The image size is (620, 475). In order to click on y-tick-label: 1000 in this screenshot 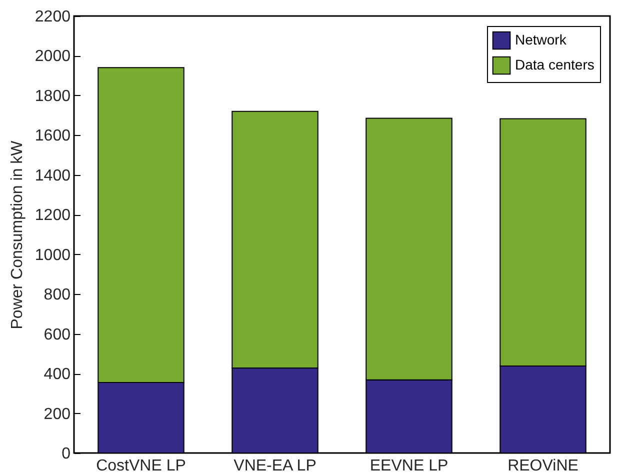, I will do `click(52, 255)`.